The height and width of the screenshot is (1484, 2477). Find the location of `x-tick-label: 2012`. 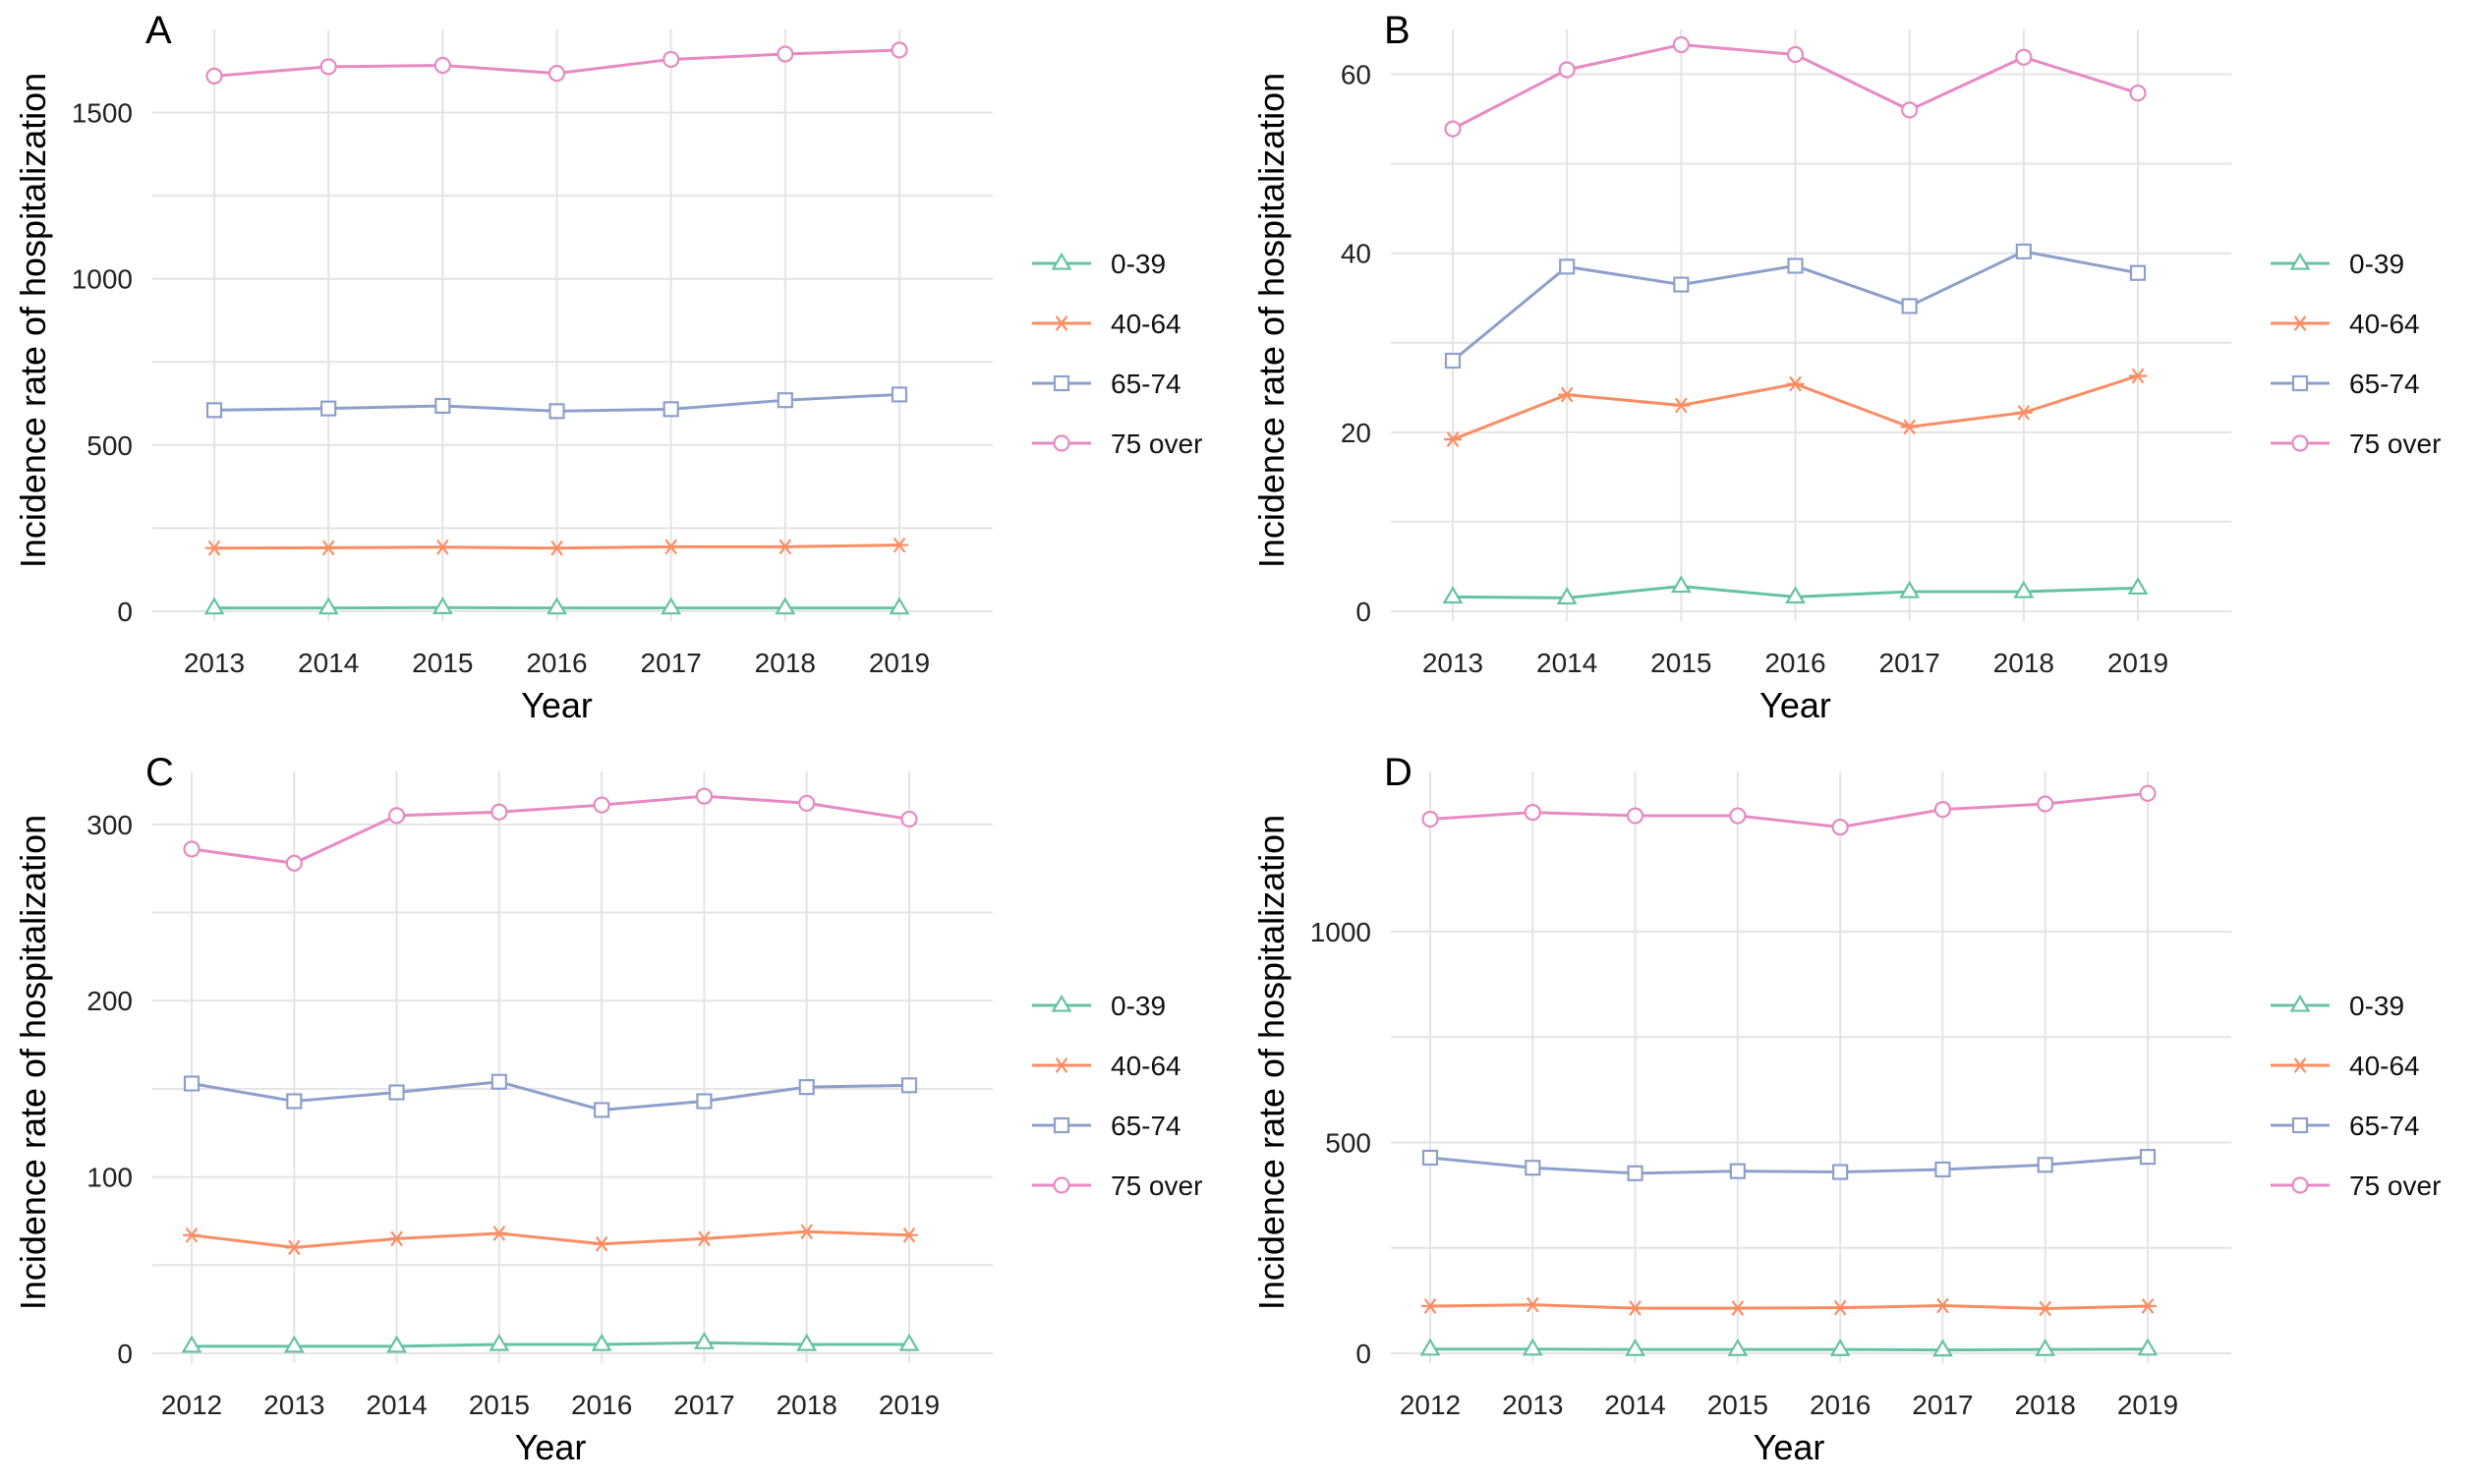

x-tick-label: 2012 is located at coordinates (1430, 1405).